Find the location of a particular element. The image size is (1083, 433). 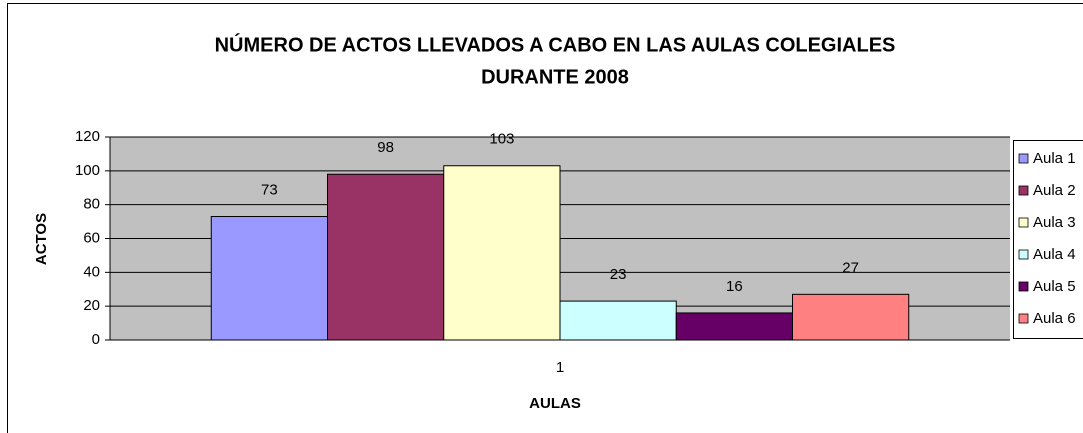

y-tick-label: 20 is located at coordinates (91, 305).